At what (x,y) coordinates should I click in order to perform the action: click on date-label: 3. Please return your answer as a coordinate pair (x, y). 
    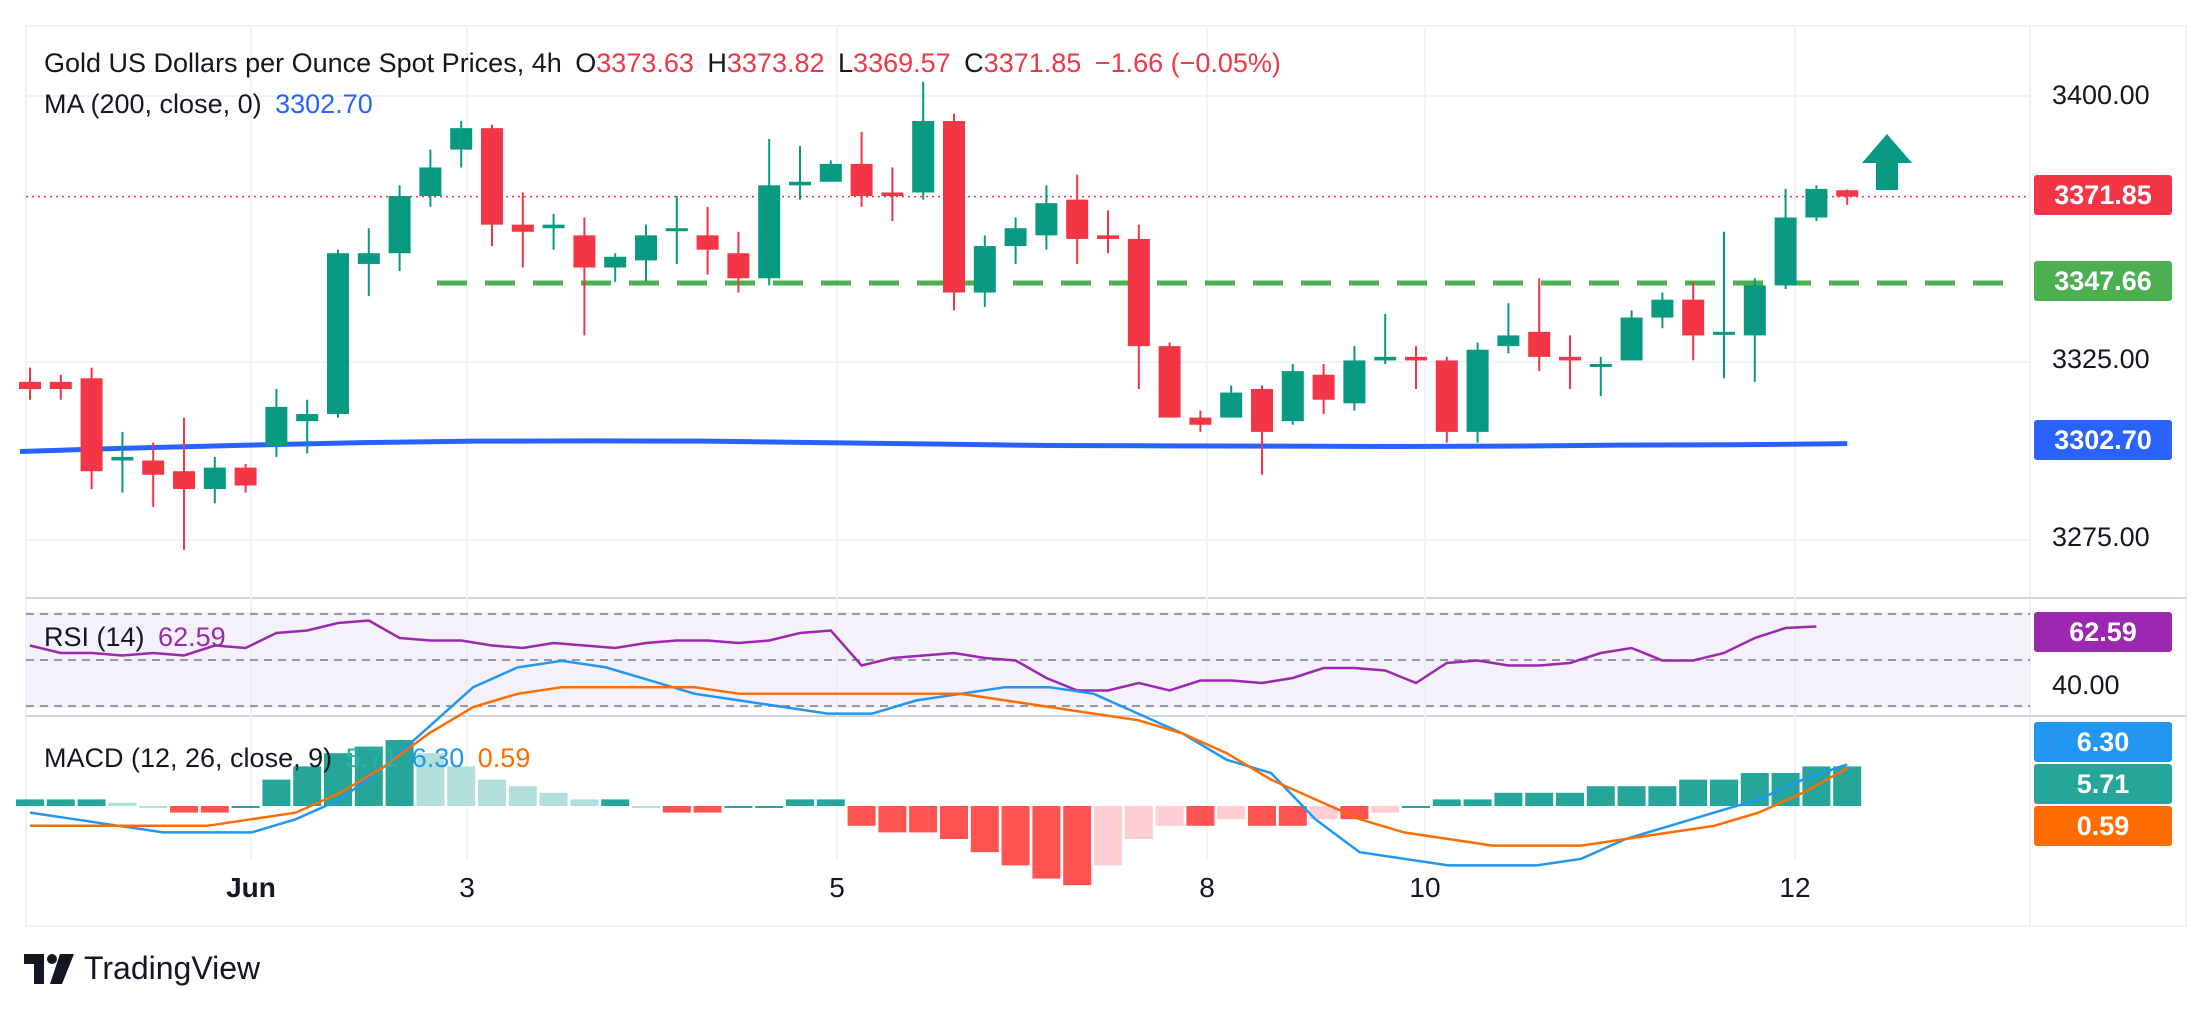
    Looking at the image, I should click on (467, 887).